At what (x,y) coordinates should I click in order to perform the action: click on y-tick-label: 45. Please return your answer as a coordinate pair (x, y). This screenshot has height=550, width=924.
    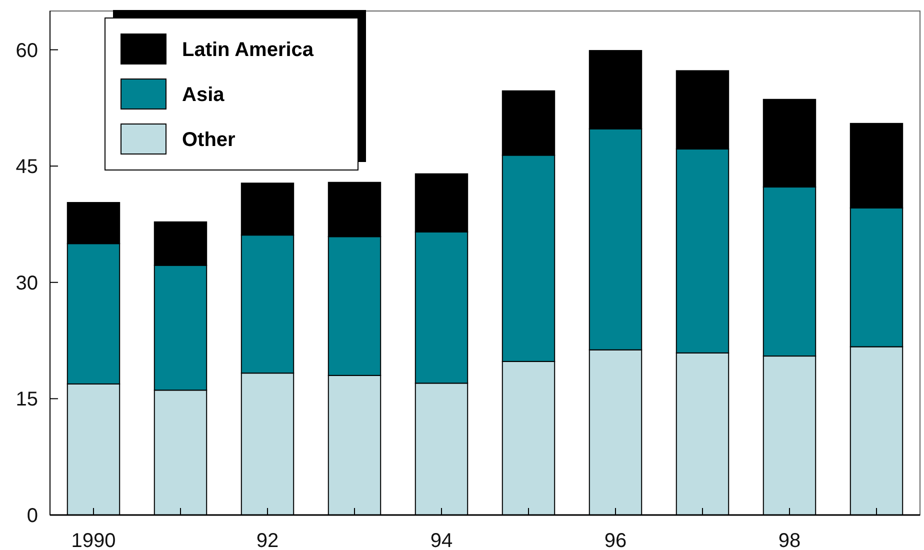
    Looking at the image, I should click on (27, 167).